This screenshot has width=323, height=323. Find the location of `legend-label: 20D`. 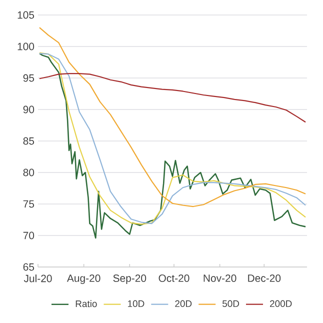

legend-label: 20D is located at coordinates (183, 303).